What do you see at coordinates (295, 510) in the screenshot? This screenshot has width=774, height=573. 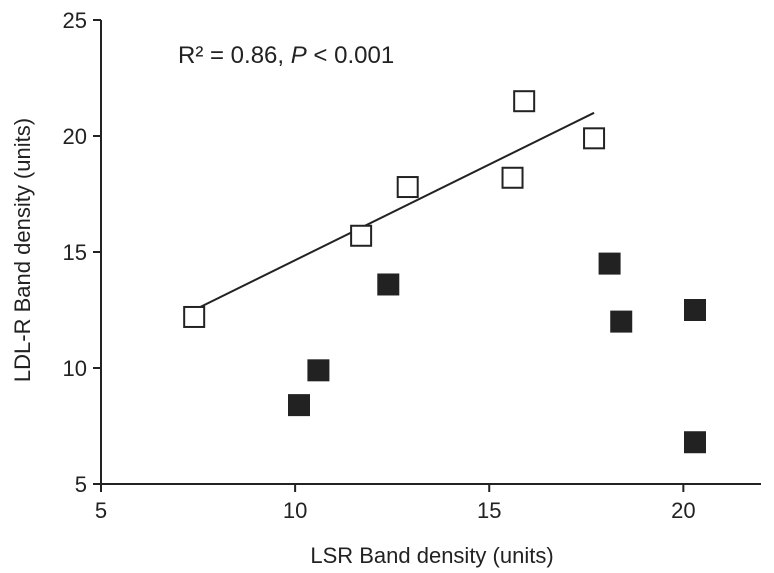 I see `x-tick-label: 10` at bounding box center [295, 510].